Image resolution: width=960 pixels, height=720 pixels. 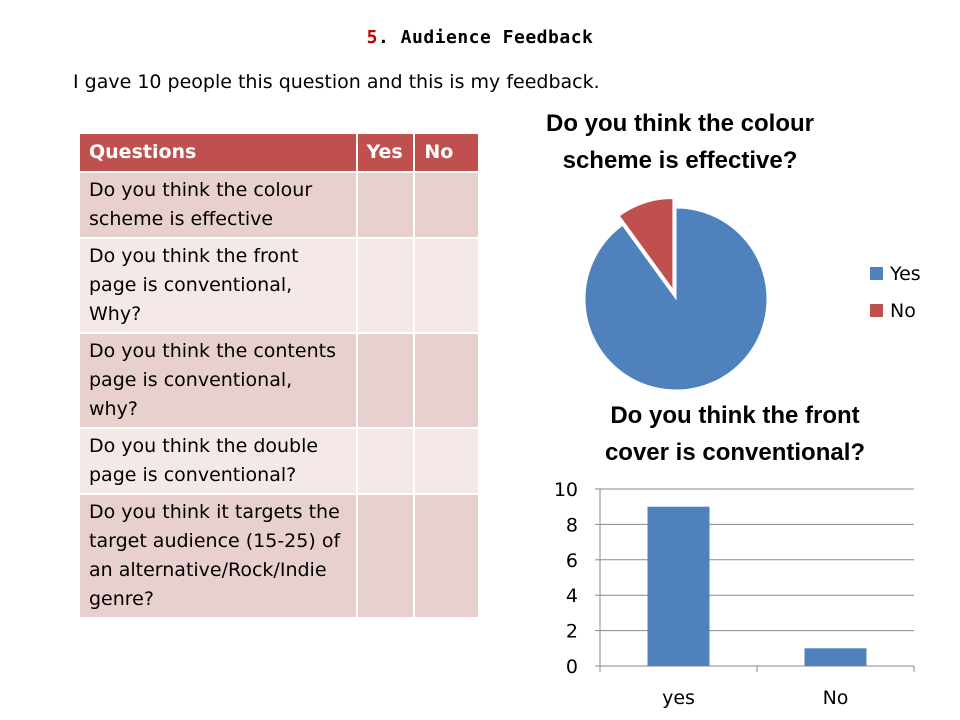 I want to click on header-yes: Yes, so click(x=386, y=153).